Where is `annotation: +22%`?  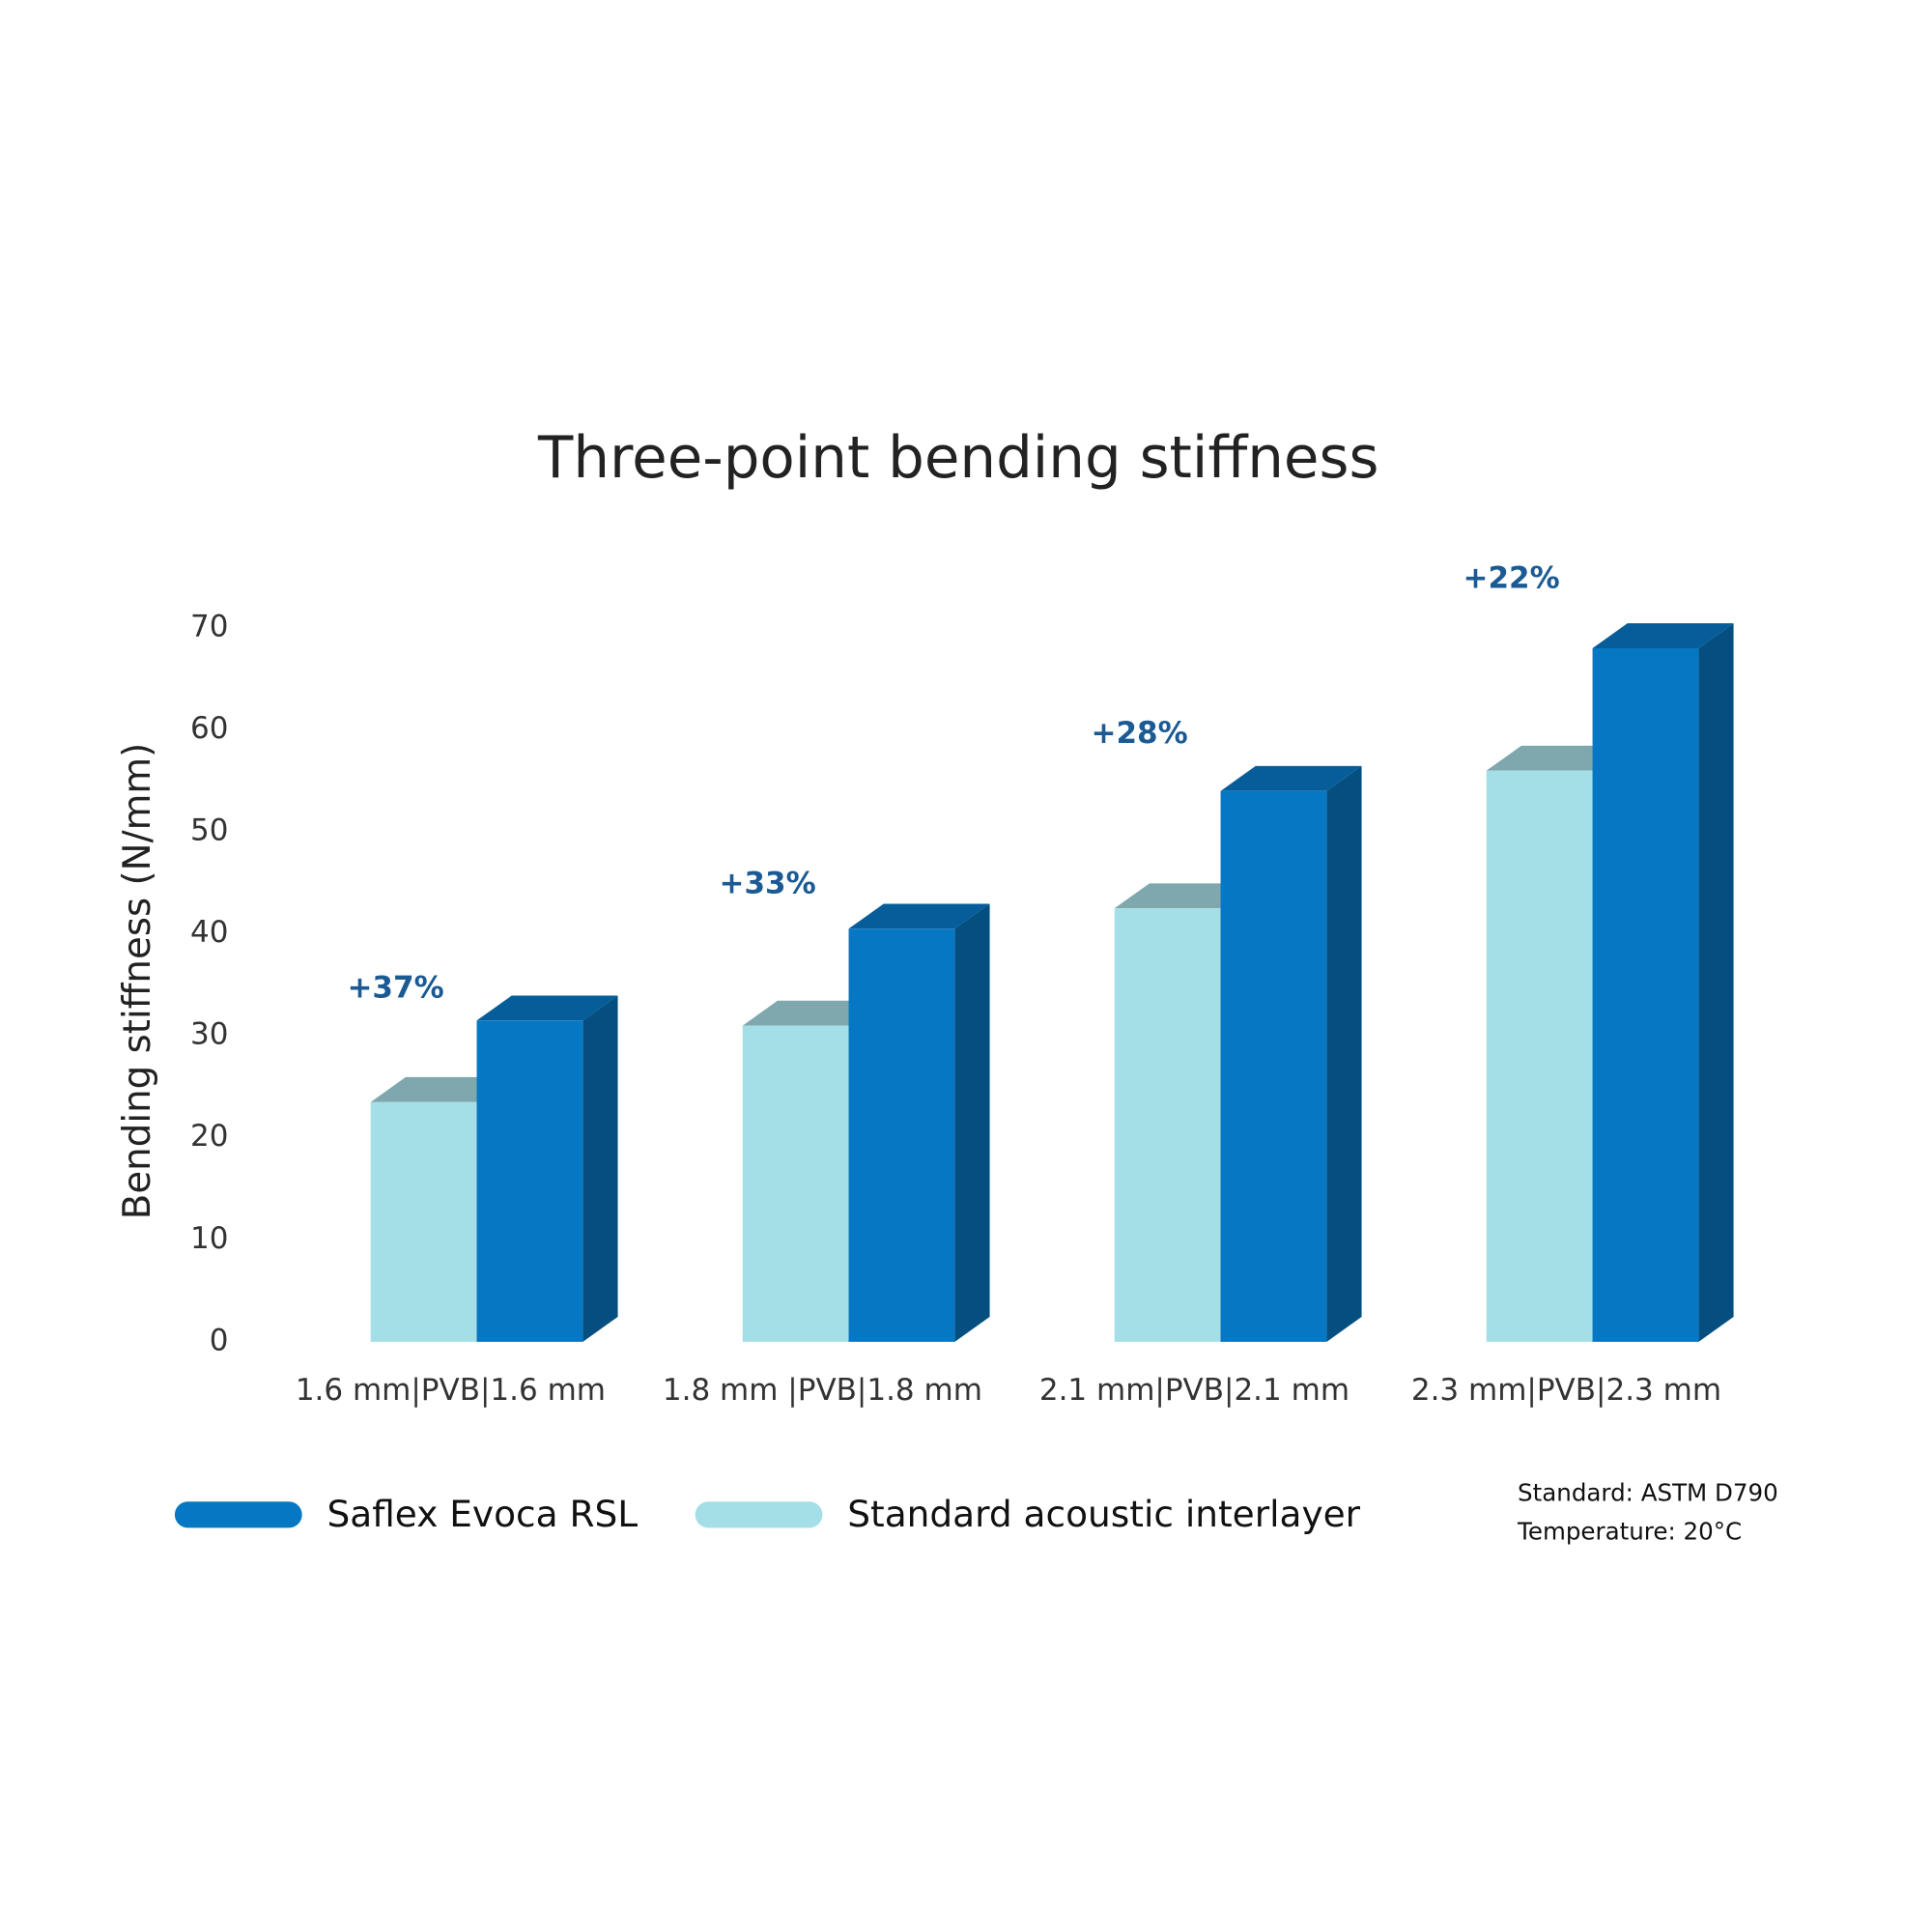
annotation: +22% is located at coordinates (1511, 577).